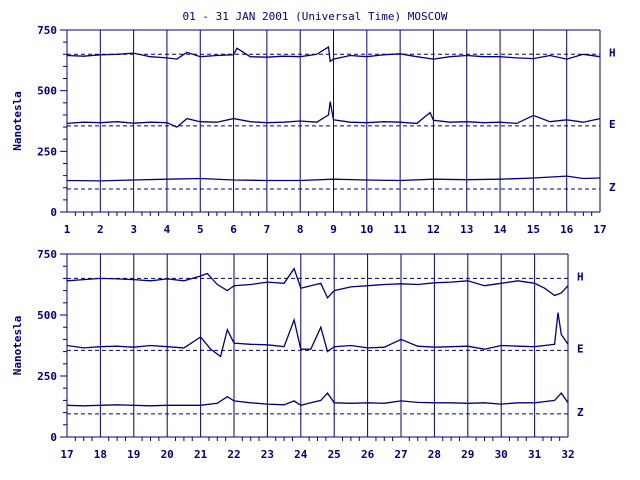 Image resolution: width=640 pixels, height=480 pixels. Describe the element at coordinates (466, 229) in the screenshot. I see `x-tick-label: 13` at that location.